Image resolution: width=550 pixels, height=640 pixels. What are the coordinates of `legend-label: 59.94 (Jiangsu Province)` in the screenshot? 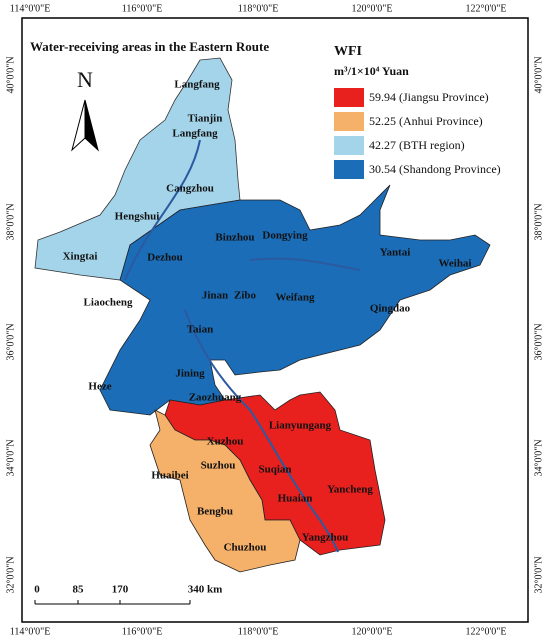 It's located at (429, 97).